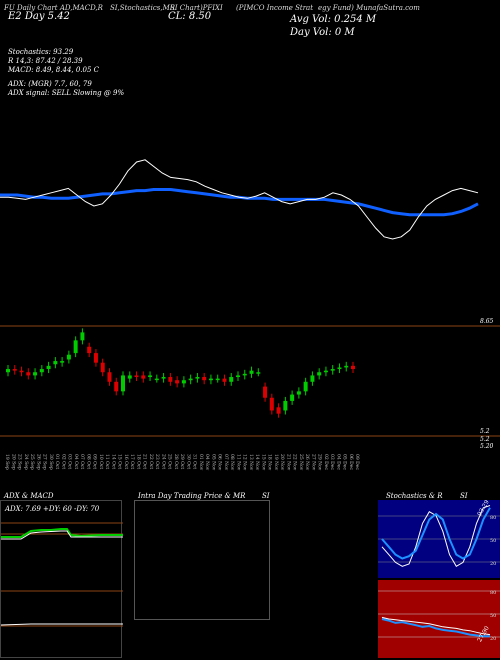 The width and height of the screenshot is (500, 660). Describe the element at coordinates (126, 461) in the screenshot. I see `date-tick-label: 16 Oct` at that location.